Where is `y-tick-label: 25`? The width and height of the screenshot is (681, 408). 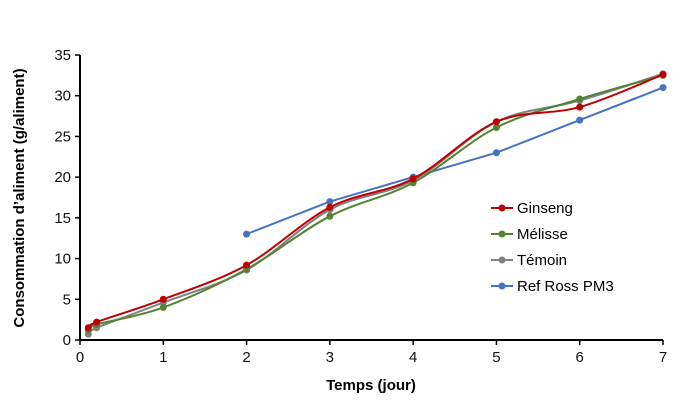 y-tick-label: 25 is located at coordinates (62, 136).